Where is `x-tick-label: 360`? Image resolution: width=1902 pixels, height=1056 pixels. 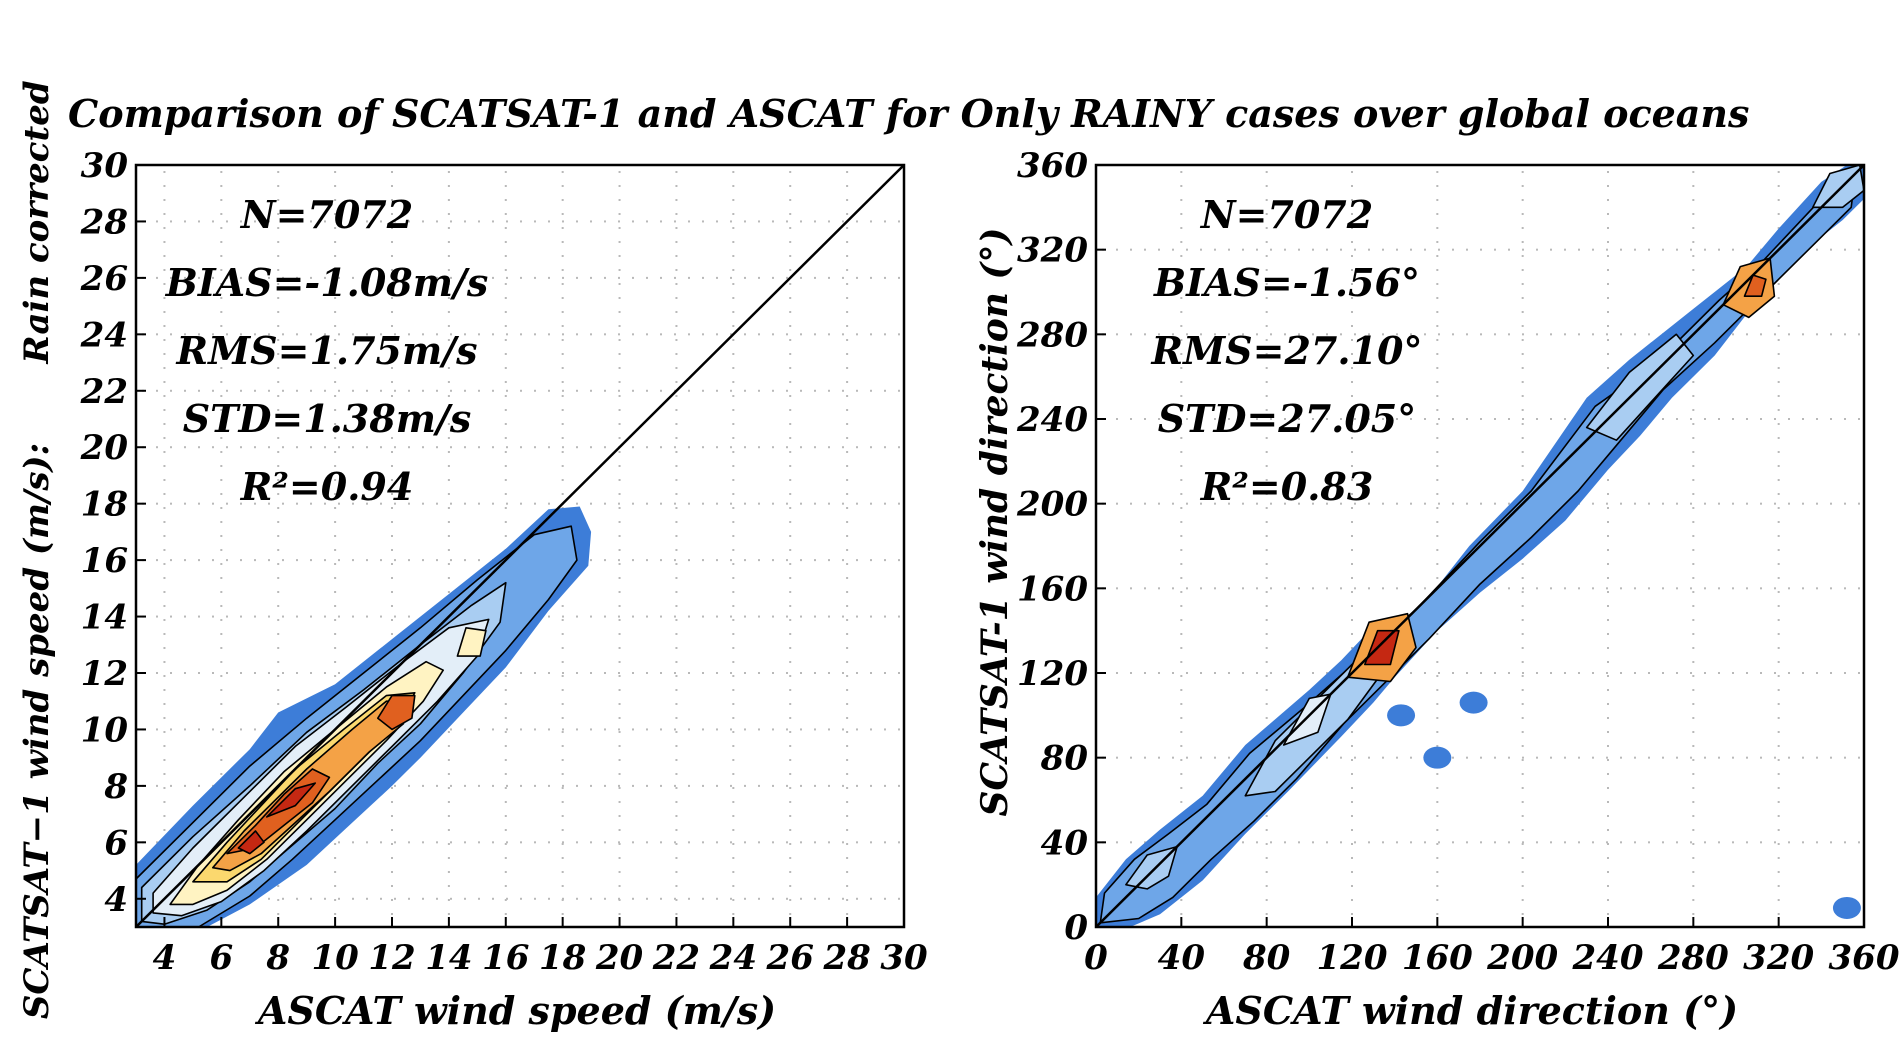 x-tick-label: 360 is located at coordinates (1864, 958).